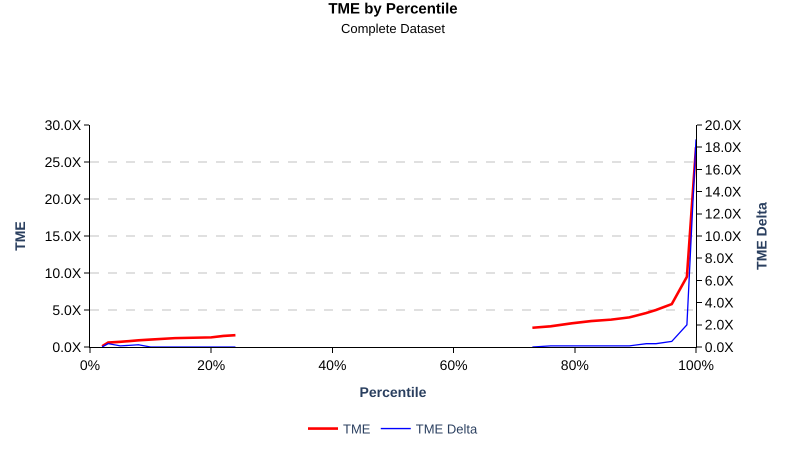 This screenshot has width=786, height=457. What do you see at coordinates (719, 324) in the screenshot?
I see `y2-tick-label: 2.0X` at bounding box center [719, 324].